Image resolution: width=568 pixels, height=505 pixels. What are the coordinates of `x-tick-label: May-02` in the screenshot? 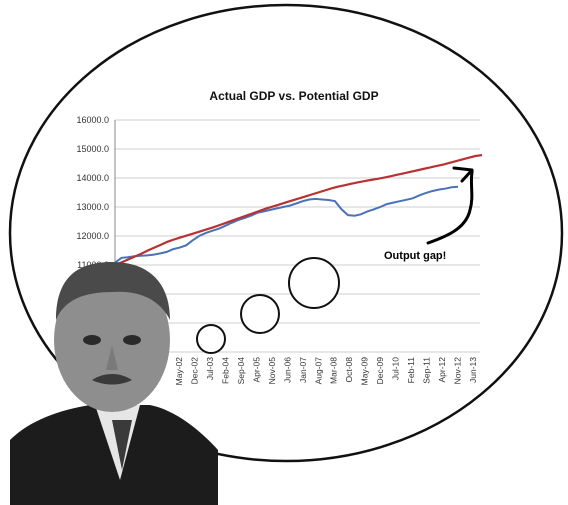 It's located at (179, 371).